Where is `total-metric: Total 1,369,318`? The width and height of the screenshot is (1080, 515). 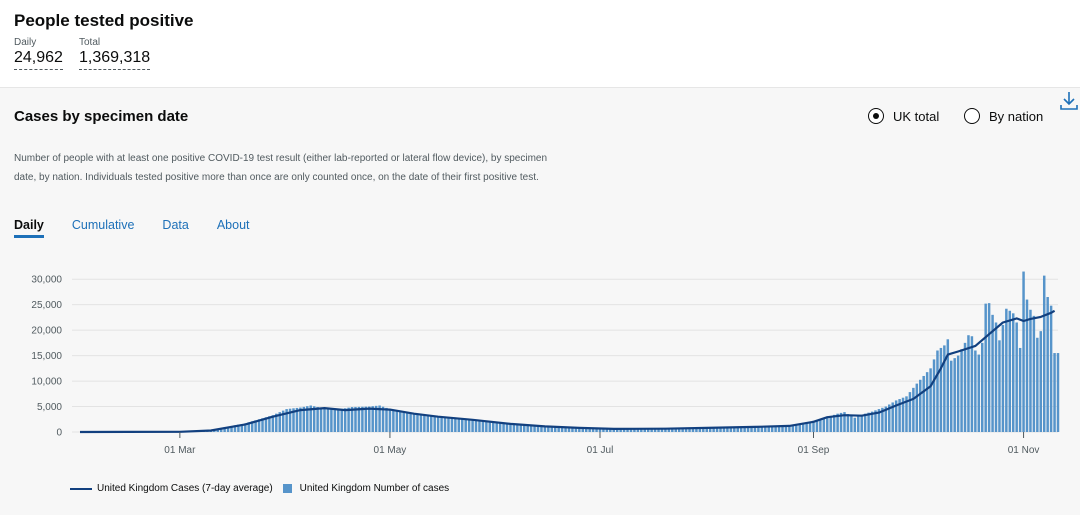 total-metric: Total 1,369,318 is located at coordinates (114, 53).